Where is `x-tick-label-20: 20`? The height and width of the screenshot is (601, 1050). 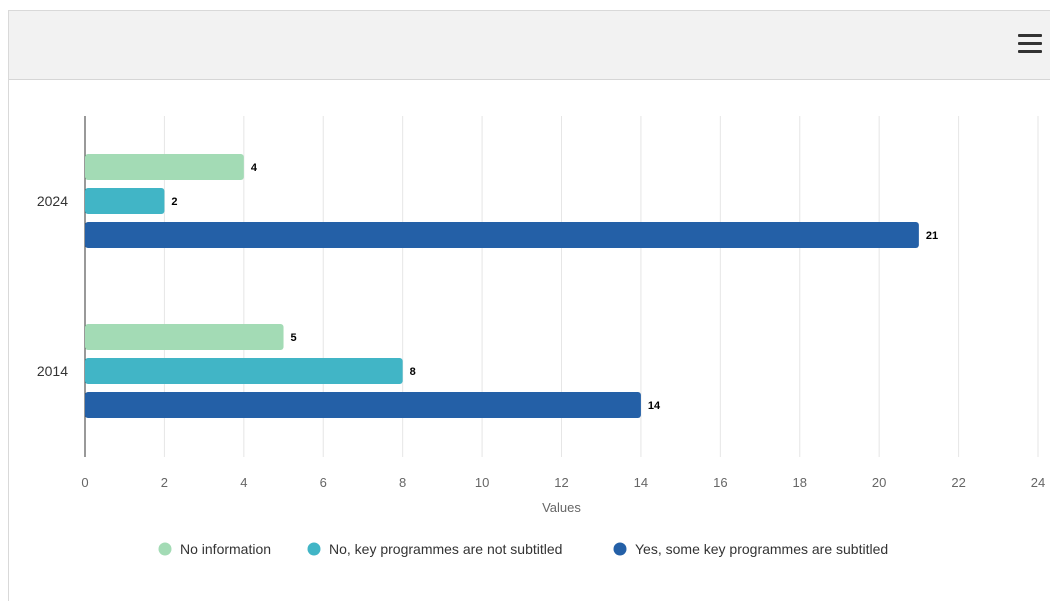
x-tick-label-20: 20 is located at coordinates (879, 482).